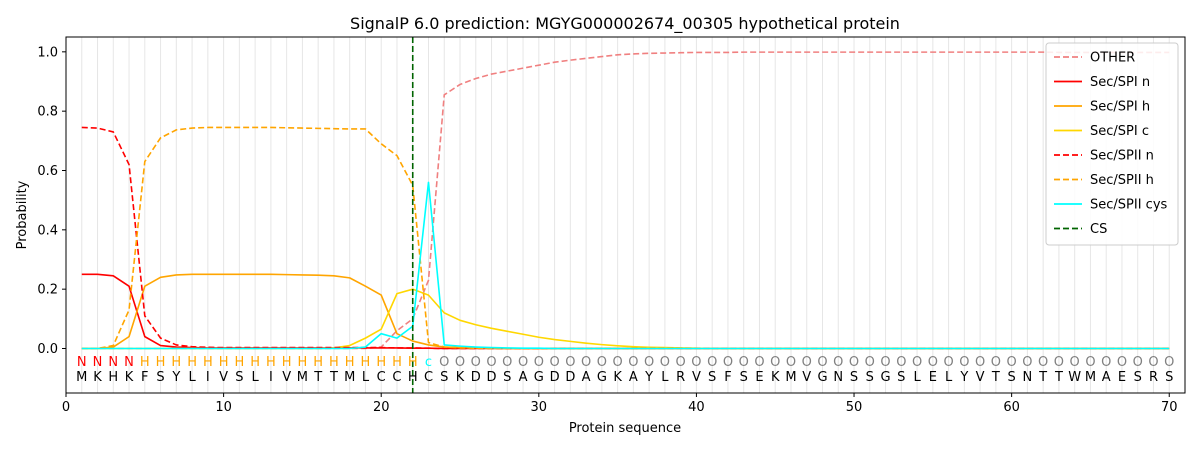  Describe the element at coordinates (47, 52) in the screenshot. I see `y-tick-label: 1.0` at that location.